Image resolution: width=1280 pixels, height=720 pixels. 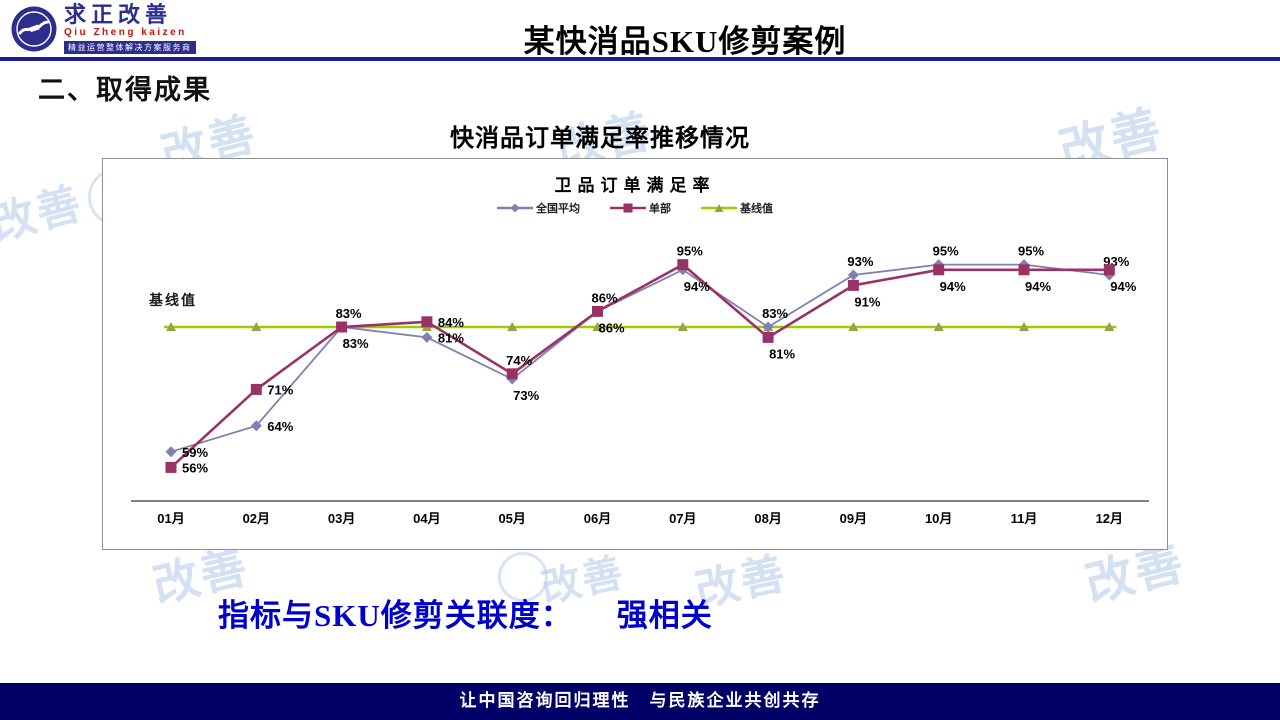 What do you see at coordinates (860, 261) in the screenshot?
I see `data-point-label: 93%` at bounding box center [860, 261].